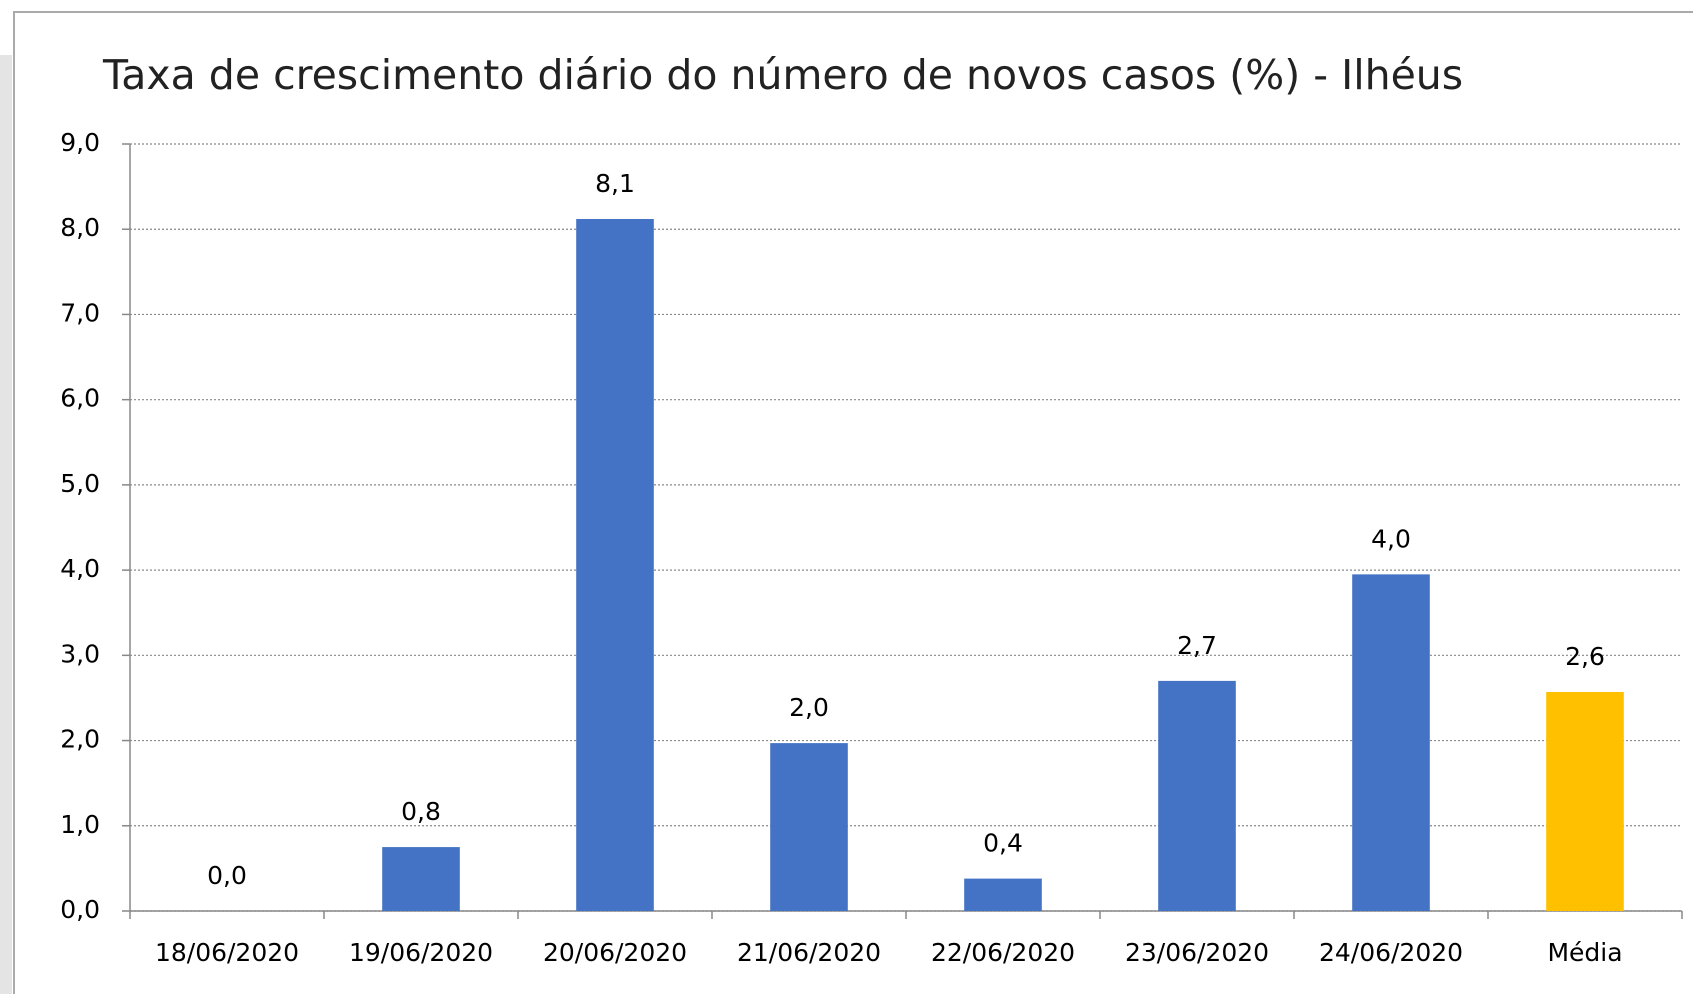 Image resolution: width=1693 pixels, height=994 pixels. Describe the element at coordinates (615, 183) in the screenshot. I see `data-label: 8,1` at that location.